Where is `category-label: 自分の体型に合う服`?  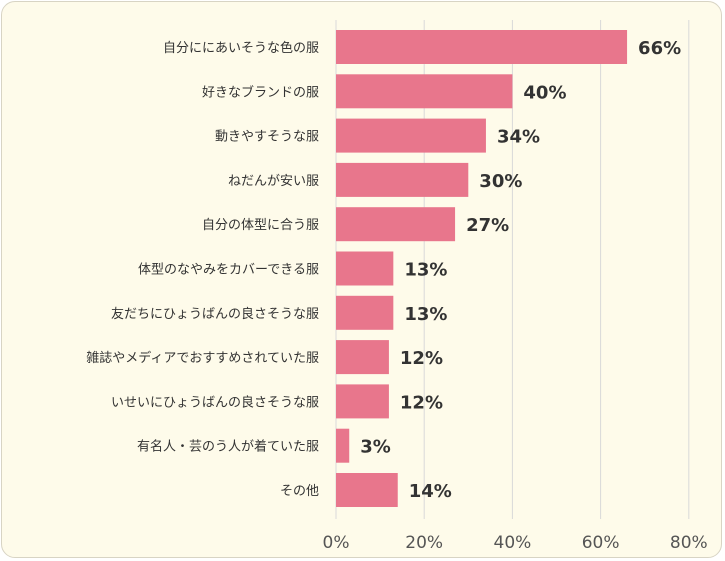
category-label: 自分の体型に合う服 is located at coordinates (260, 225).